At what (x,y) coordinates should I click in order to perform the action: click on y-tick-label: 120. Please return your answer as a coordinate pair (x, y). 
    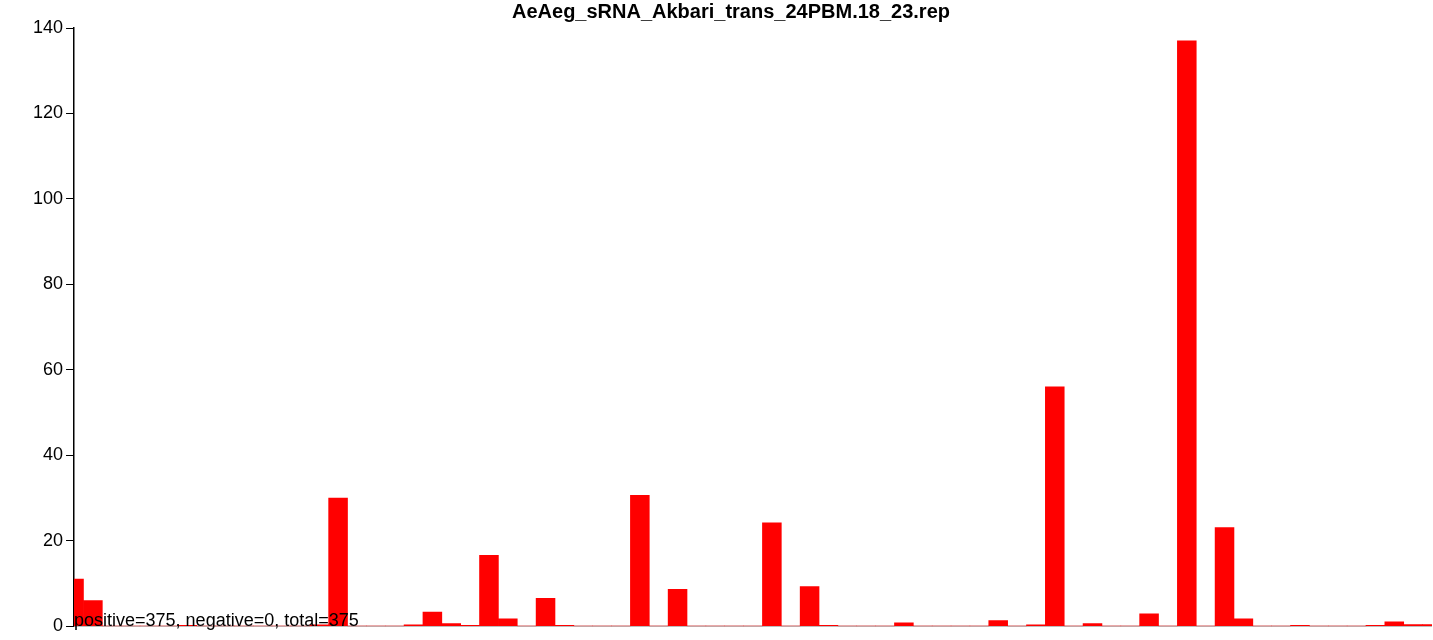
    Looking at the image, I should click on (48, 112).